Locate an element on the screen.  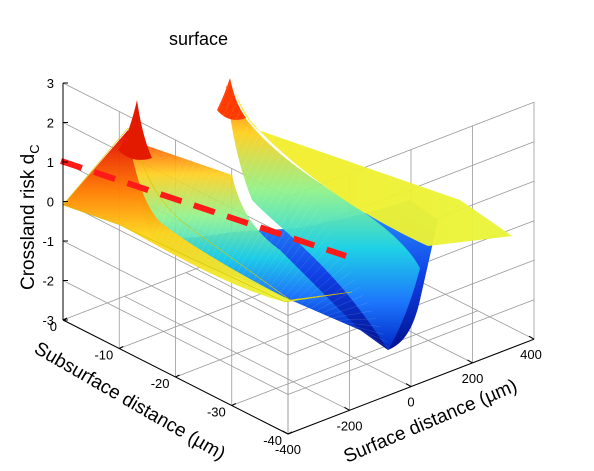
z-tick-label: -3 is located at coordinates (48, 320).